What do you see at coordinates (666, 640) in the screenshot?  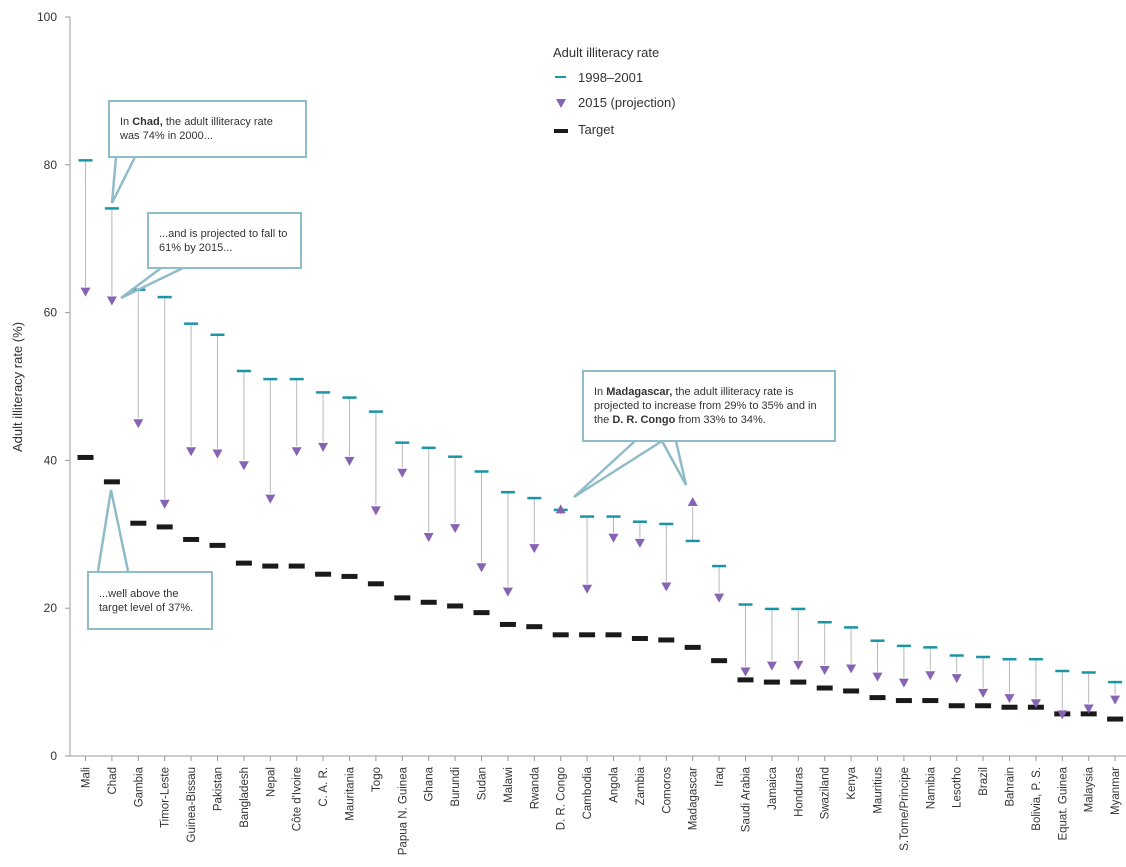 I see `target-mark-comoros` at bounding box center [666, 640].